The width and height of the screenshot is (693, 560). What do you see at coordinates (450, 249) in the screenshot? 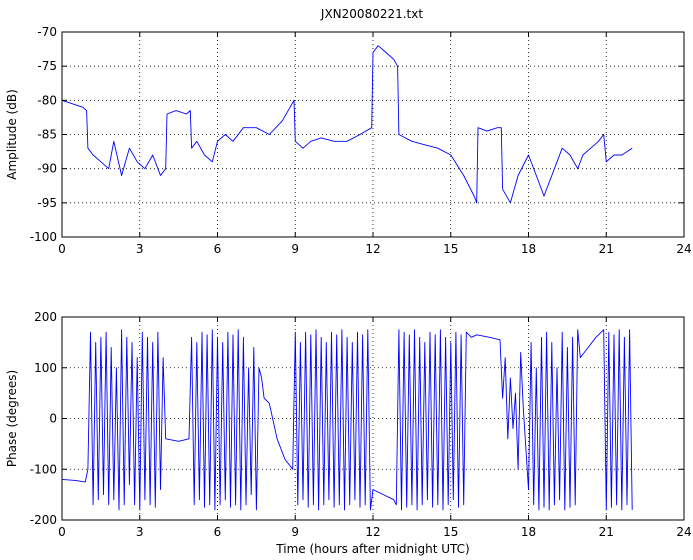
I see `amplitude-x-tick-label: 15` at bounding box center [450, 249].